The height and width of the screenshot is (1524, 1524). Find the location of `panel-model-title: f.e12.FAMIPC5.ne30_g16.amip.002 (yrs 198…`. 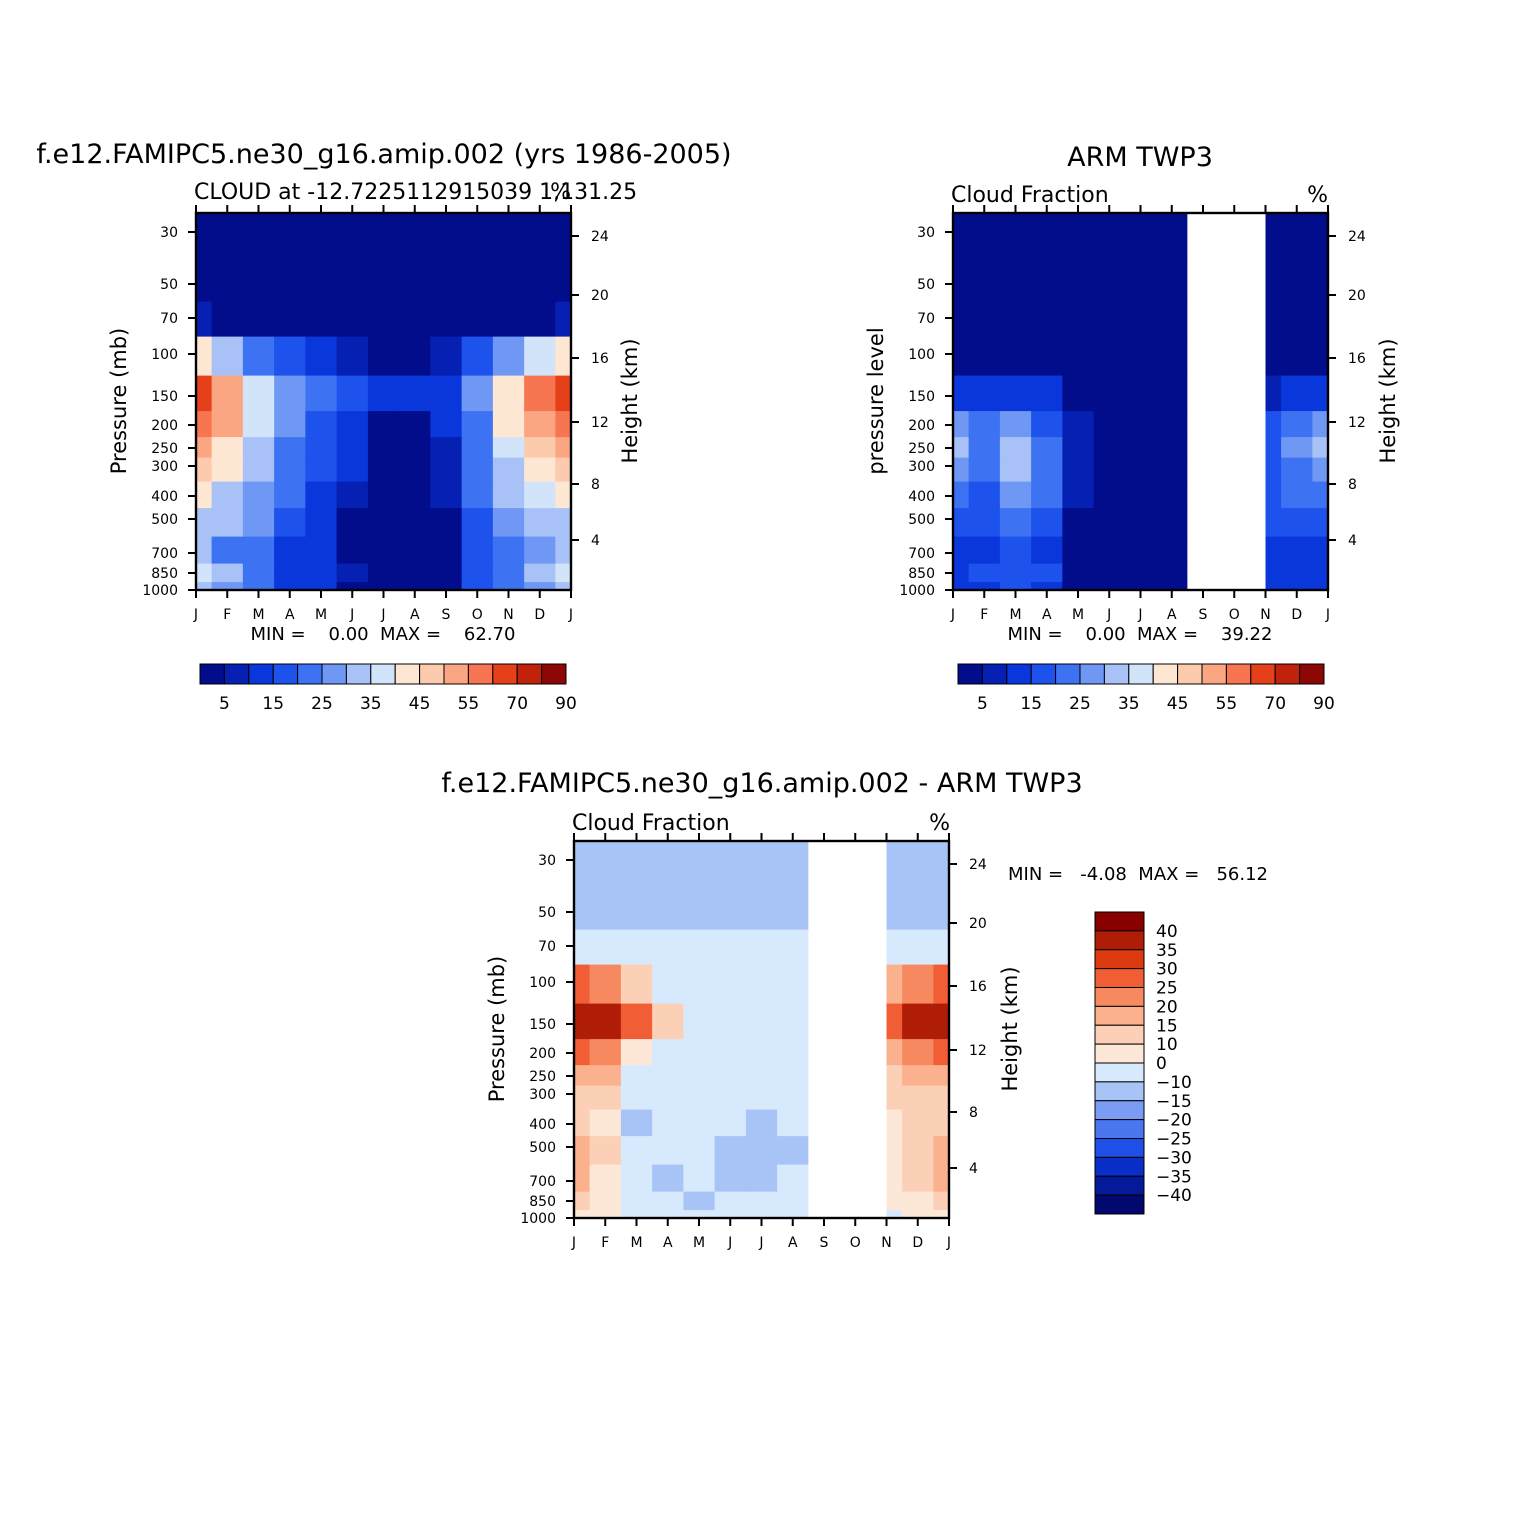

panel-model-title: f.e12.FAMIPC5.ne30_g16.amip.002 (yrs 198… is located at coordinates (383, 154).